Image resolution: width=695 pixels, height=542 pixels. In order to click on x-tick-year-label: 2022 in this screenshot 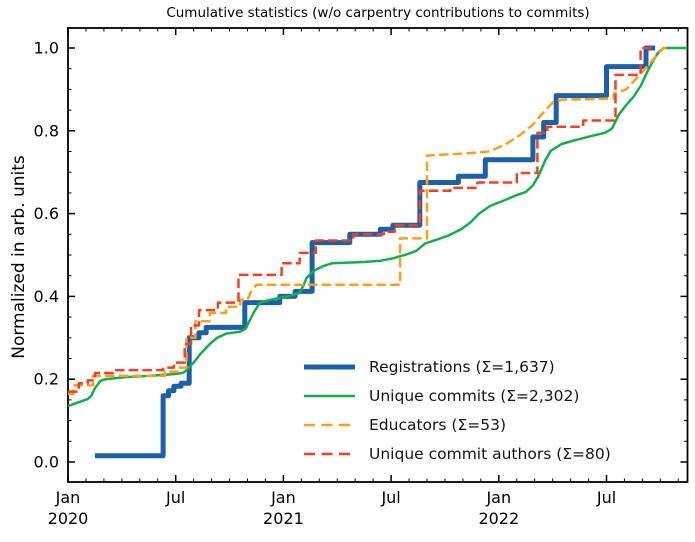, I will do `click(498, 518)`.